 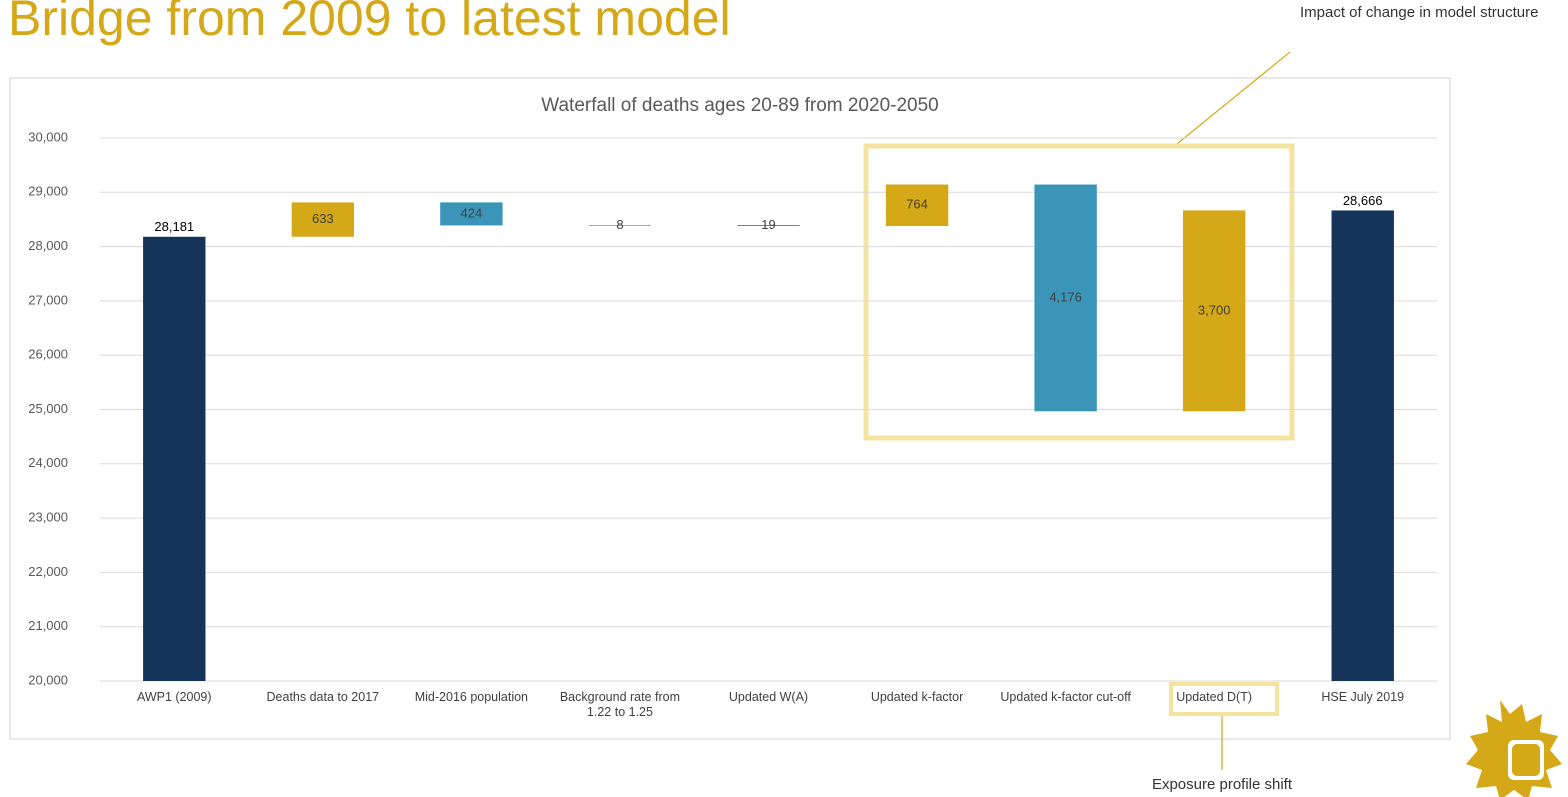 What do you see at coordinates (471, 697) in the screenshot?
I see `x-tick-label: Mid-2016 population` at bounding box center [471, 697].